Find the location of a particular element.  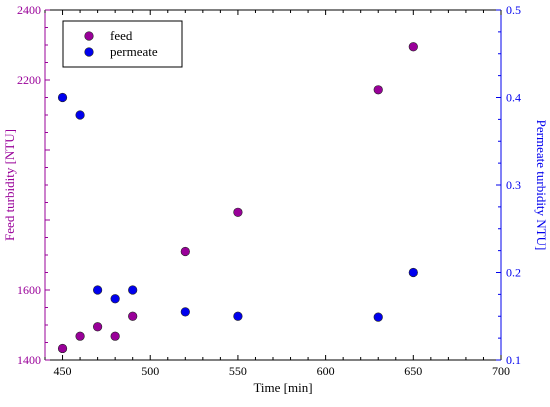

y-left-tick-label: 2200 is located at coordinates (29, 80).